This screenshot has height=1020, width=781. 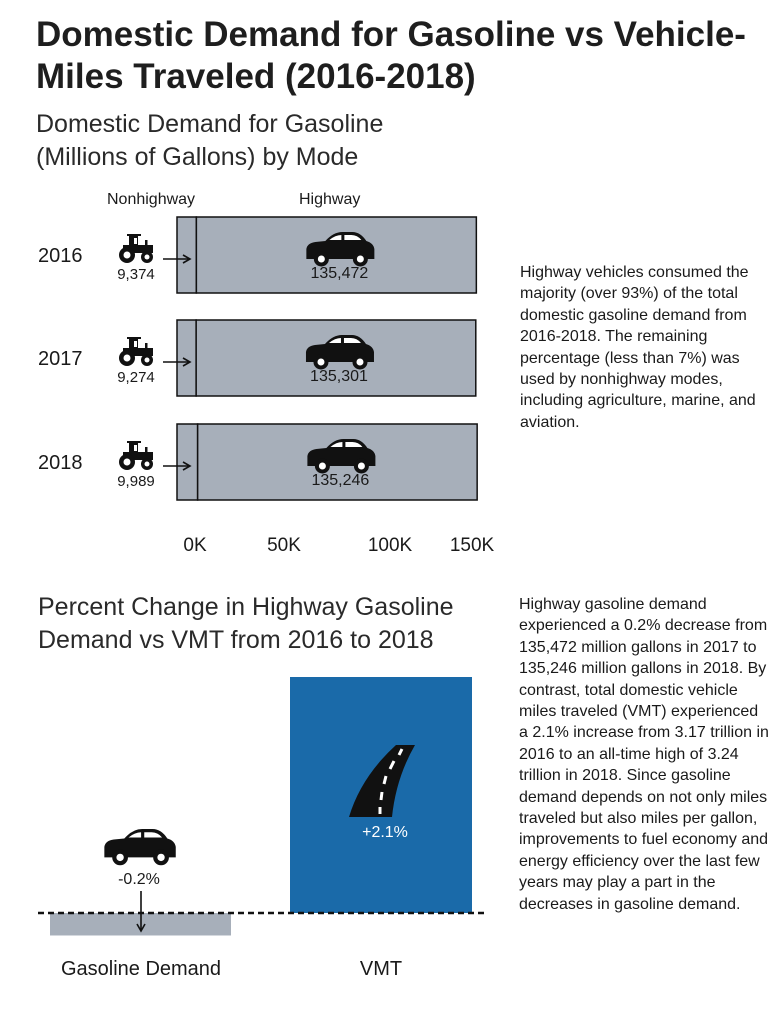 I want to click on nonhighway-value-2016: 9,374, so click(x=136, y=274).